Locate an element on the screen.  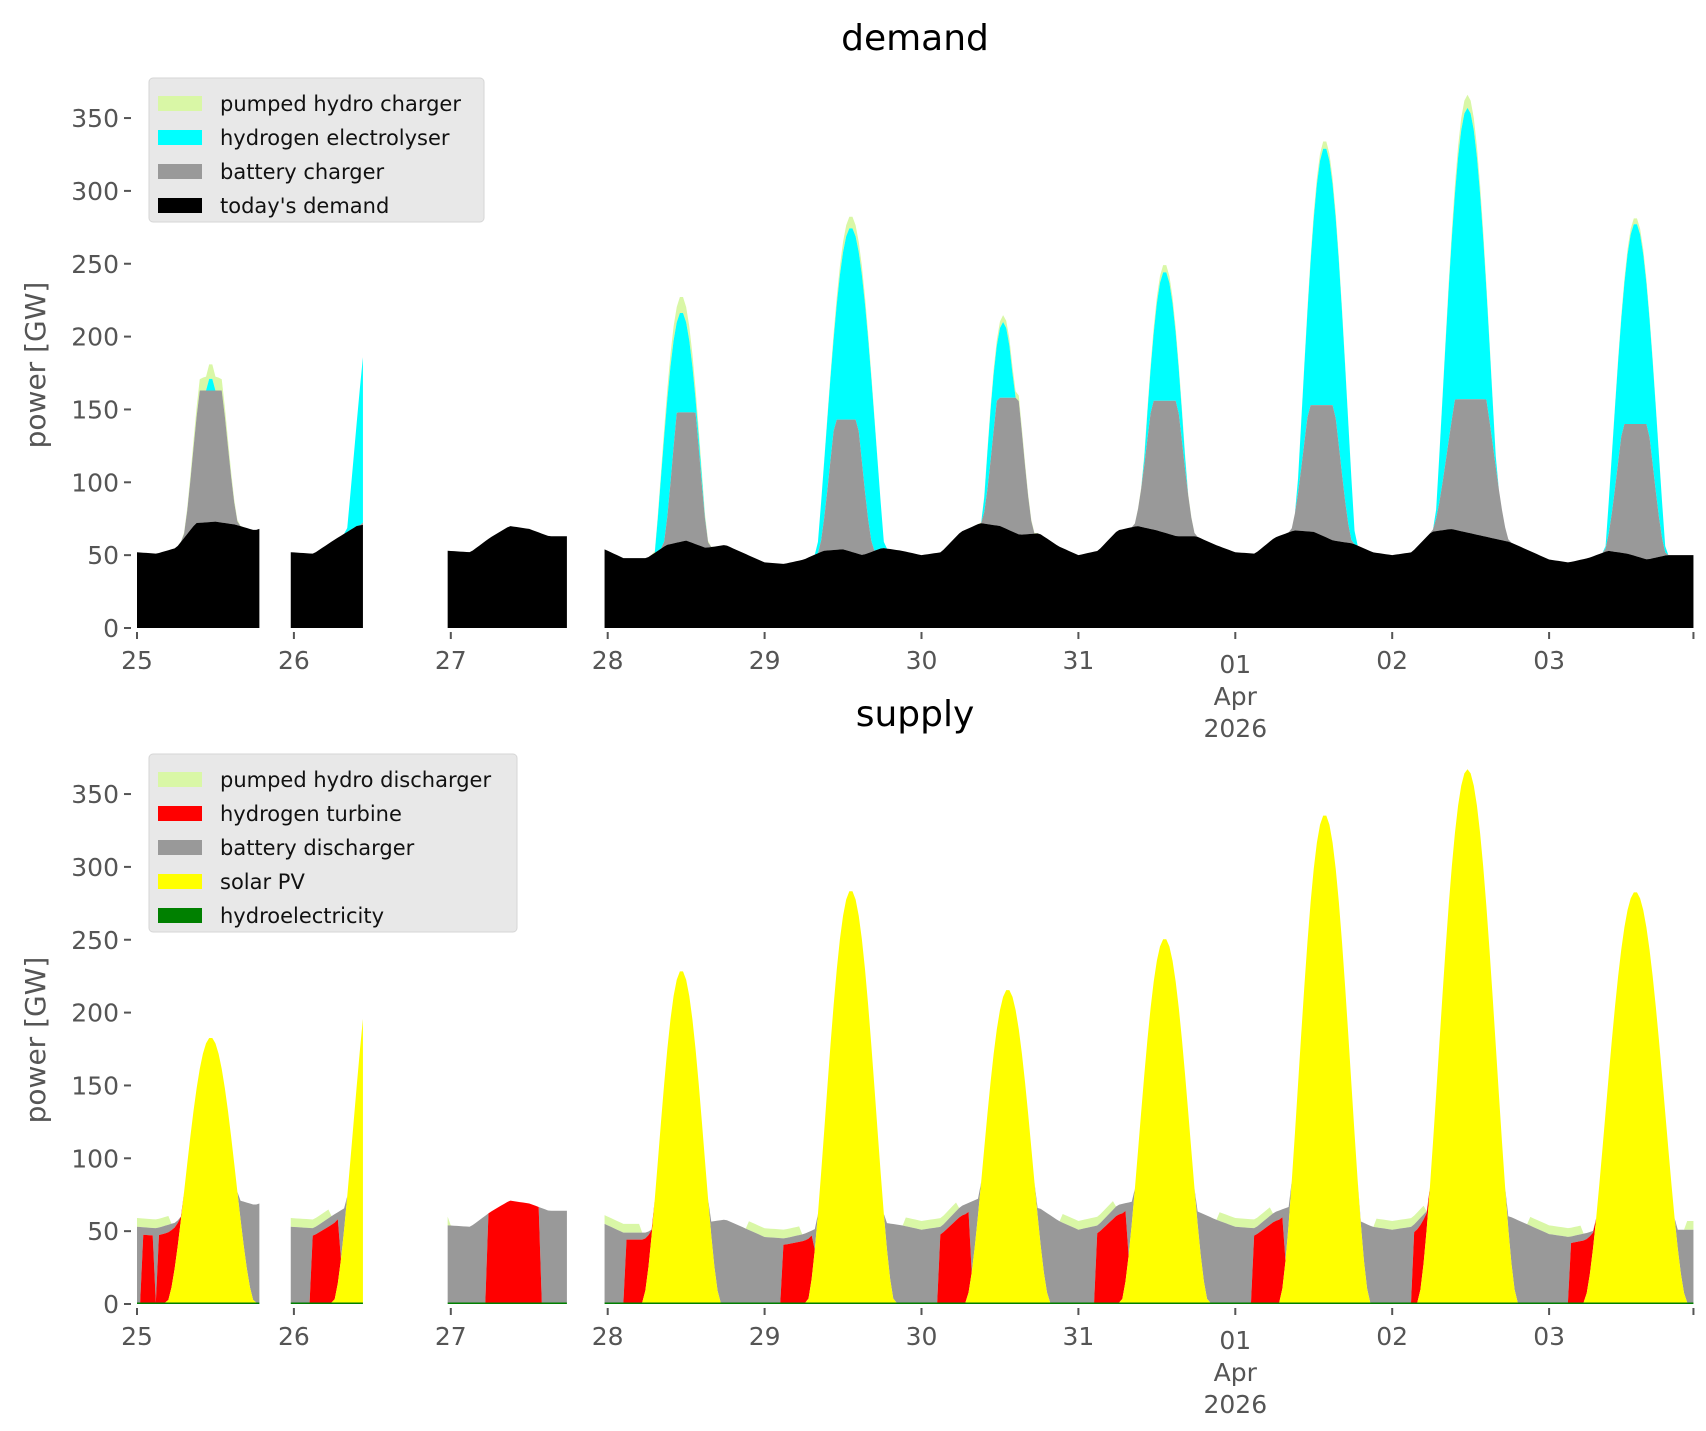
legend-label: solar PV is located at coordinates (262, 882).